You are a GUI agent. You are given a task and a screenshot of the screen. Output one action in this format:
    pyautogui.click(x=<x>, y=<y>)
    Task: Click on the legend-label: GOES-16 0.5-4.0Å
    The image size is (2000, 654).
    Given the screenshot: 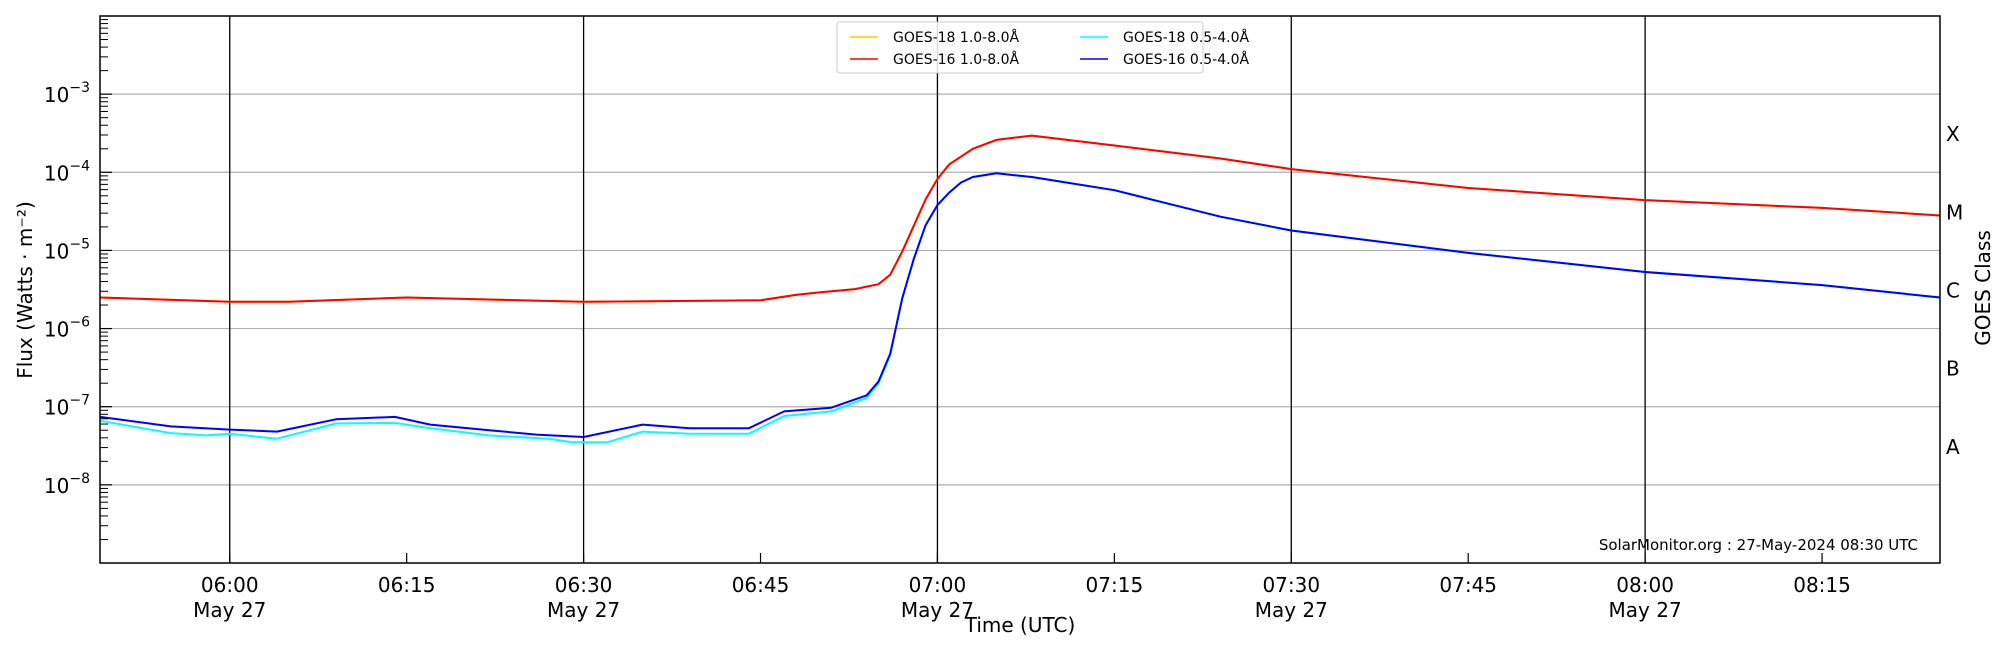 What is the action you would take?
    pyautogui.click(x=1186, y=59)
    